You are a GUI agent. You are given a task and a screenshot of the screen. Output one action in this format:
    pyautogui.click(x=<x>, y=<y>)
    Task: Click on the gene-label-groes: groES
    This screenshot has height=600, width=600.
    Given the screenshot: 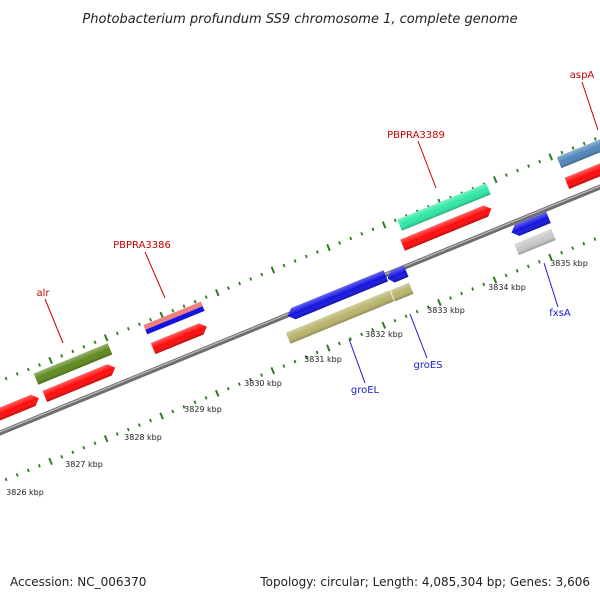 What is the action you would take?
    pyautogui.click(x=427, y=365)
    